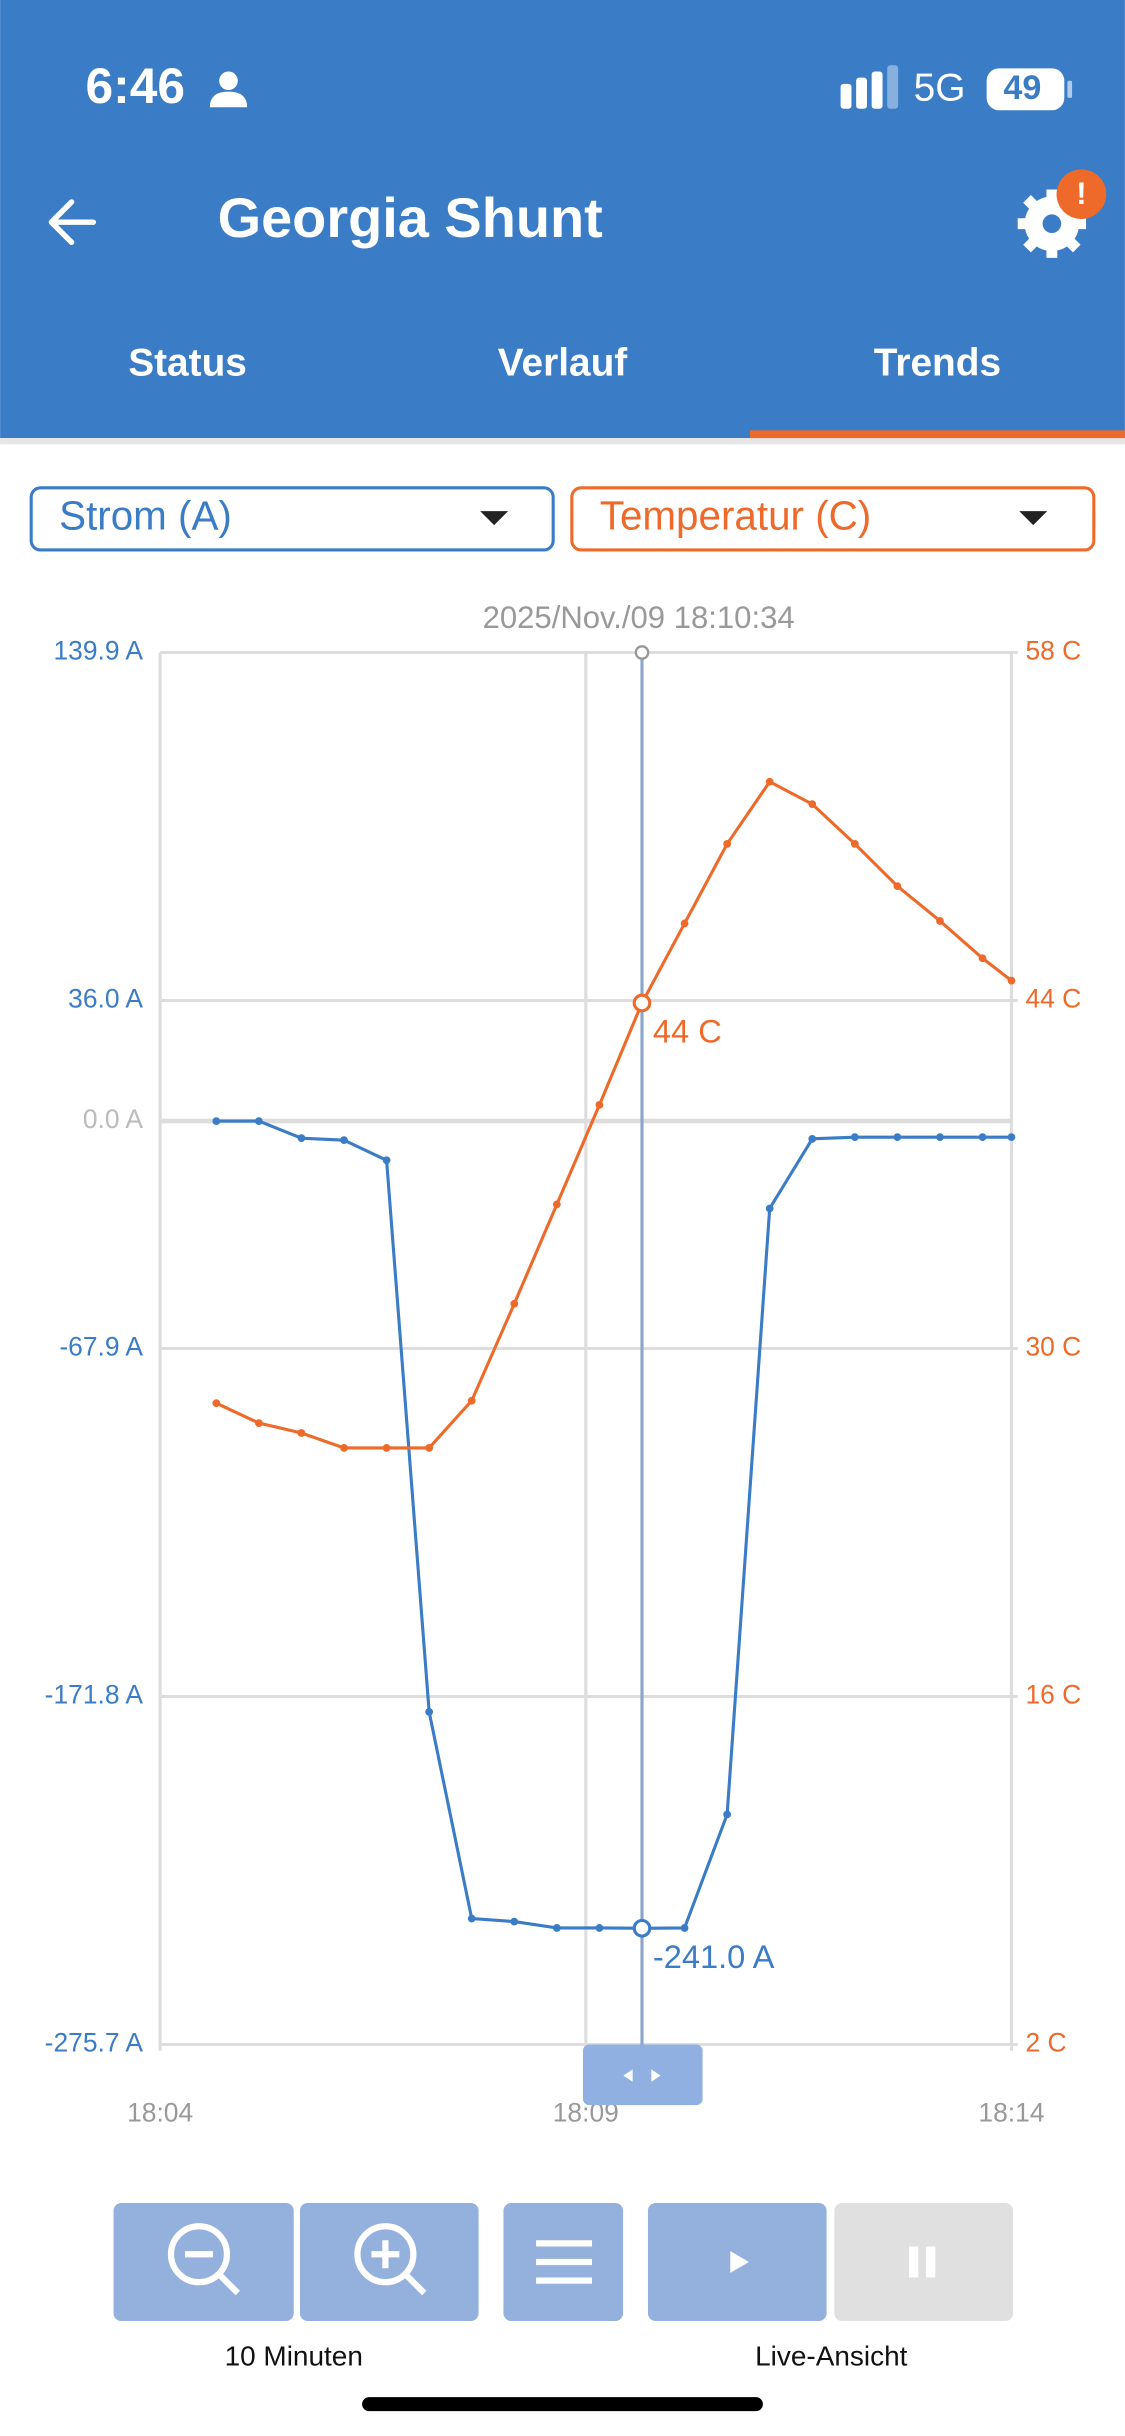 The width and height of the screenshot is (1125, 2436). What do you see at coordinates (564, 2262) in the screenshot?
I see `menu-icon` at bounding box center [564, 2262].